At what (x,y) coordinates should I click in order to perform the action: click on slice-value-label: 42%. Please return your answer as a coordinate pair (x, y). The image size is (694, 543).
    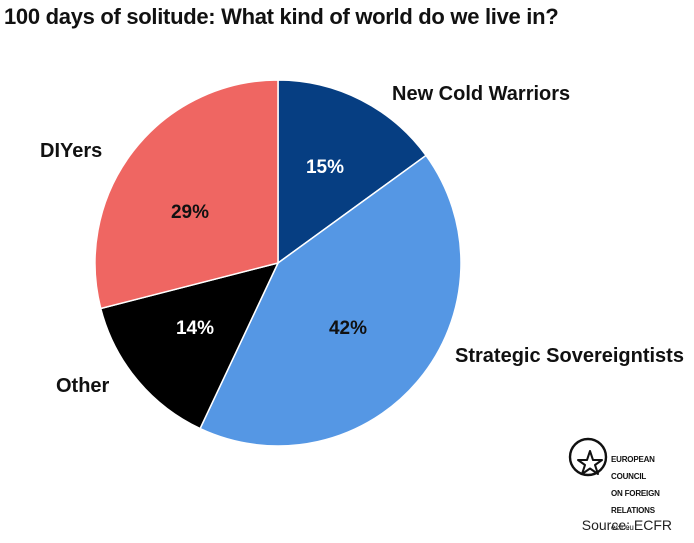
    Looking at the image, I should click on (348, 328).